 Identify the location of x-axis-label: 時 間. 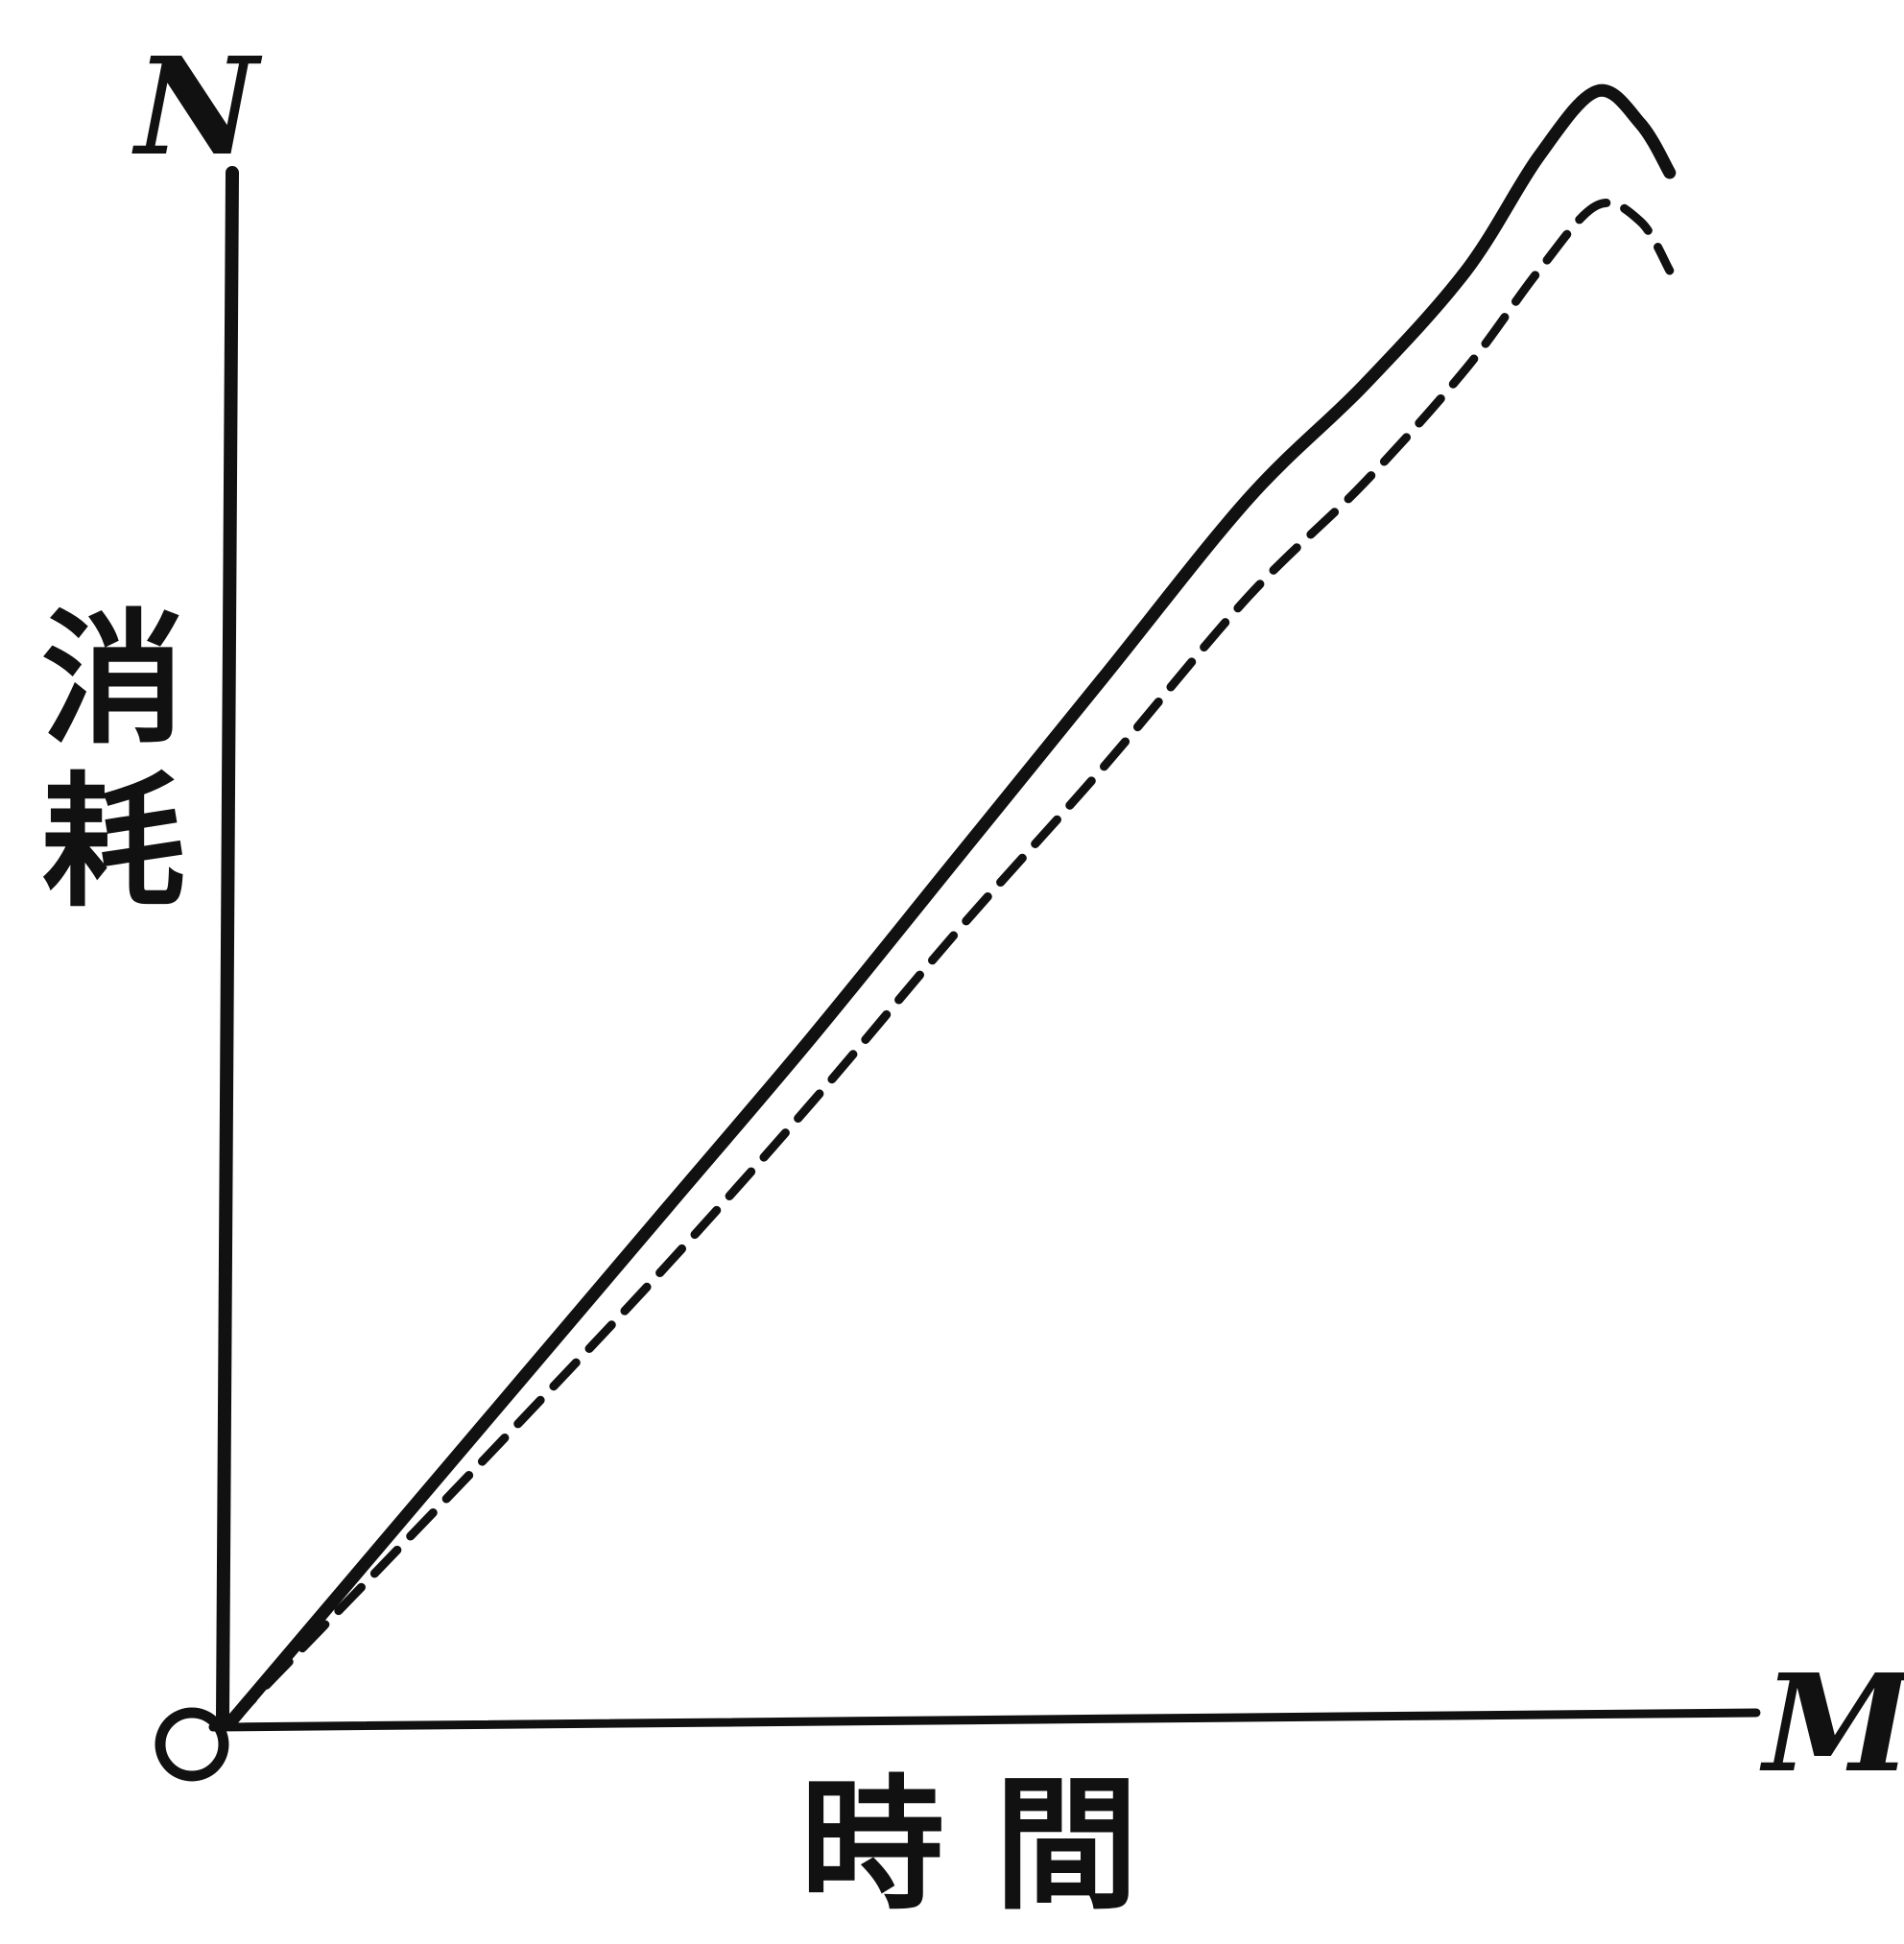
(969, 1845).